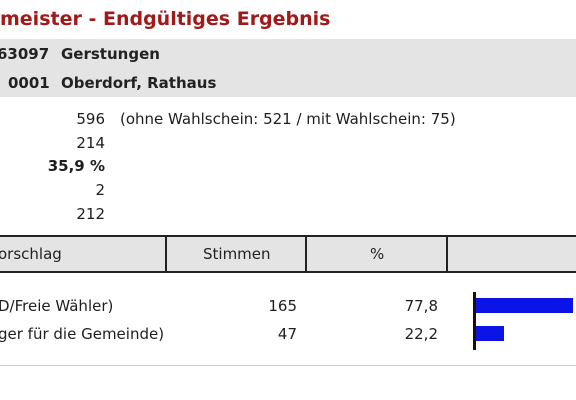  I want to click on candidate-label: ger für die Gemeinde), so click(82, 334).